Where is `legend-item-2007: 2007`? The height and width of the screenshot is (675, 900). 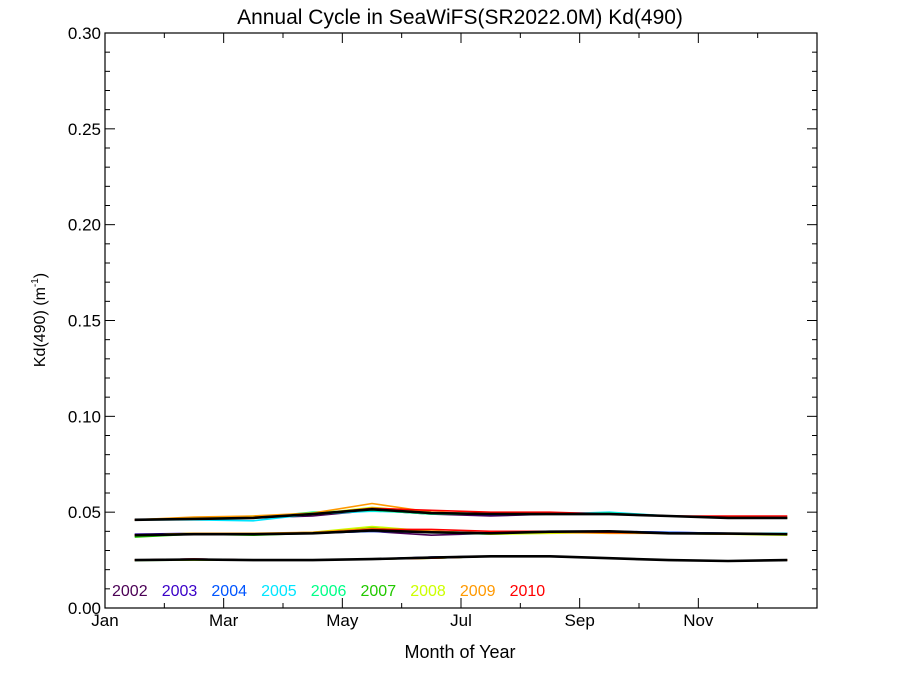
legend-item-2007: 2007 is located at coordinates (379, 591).